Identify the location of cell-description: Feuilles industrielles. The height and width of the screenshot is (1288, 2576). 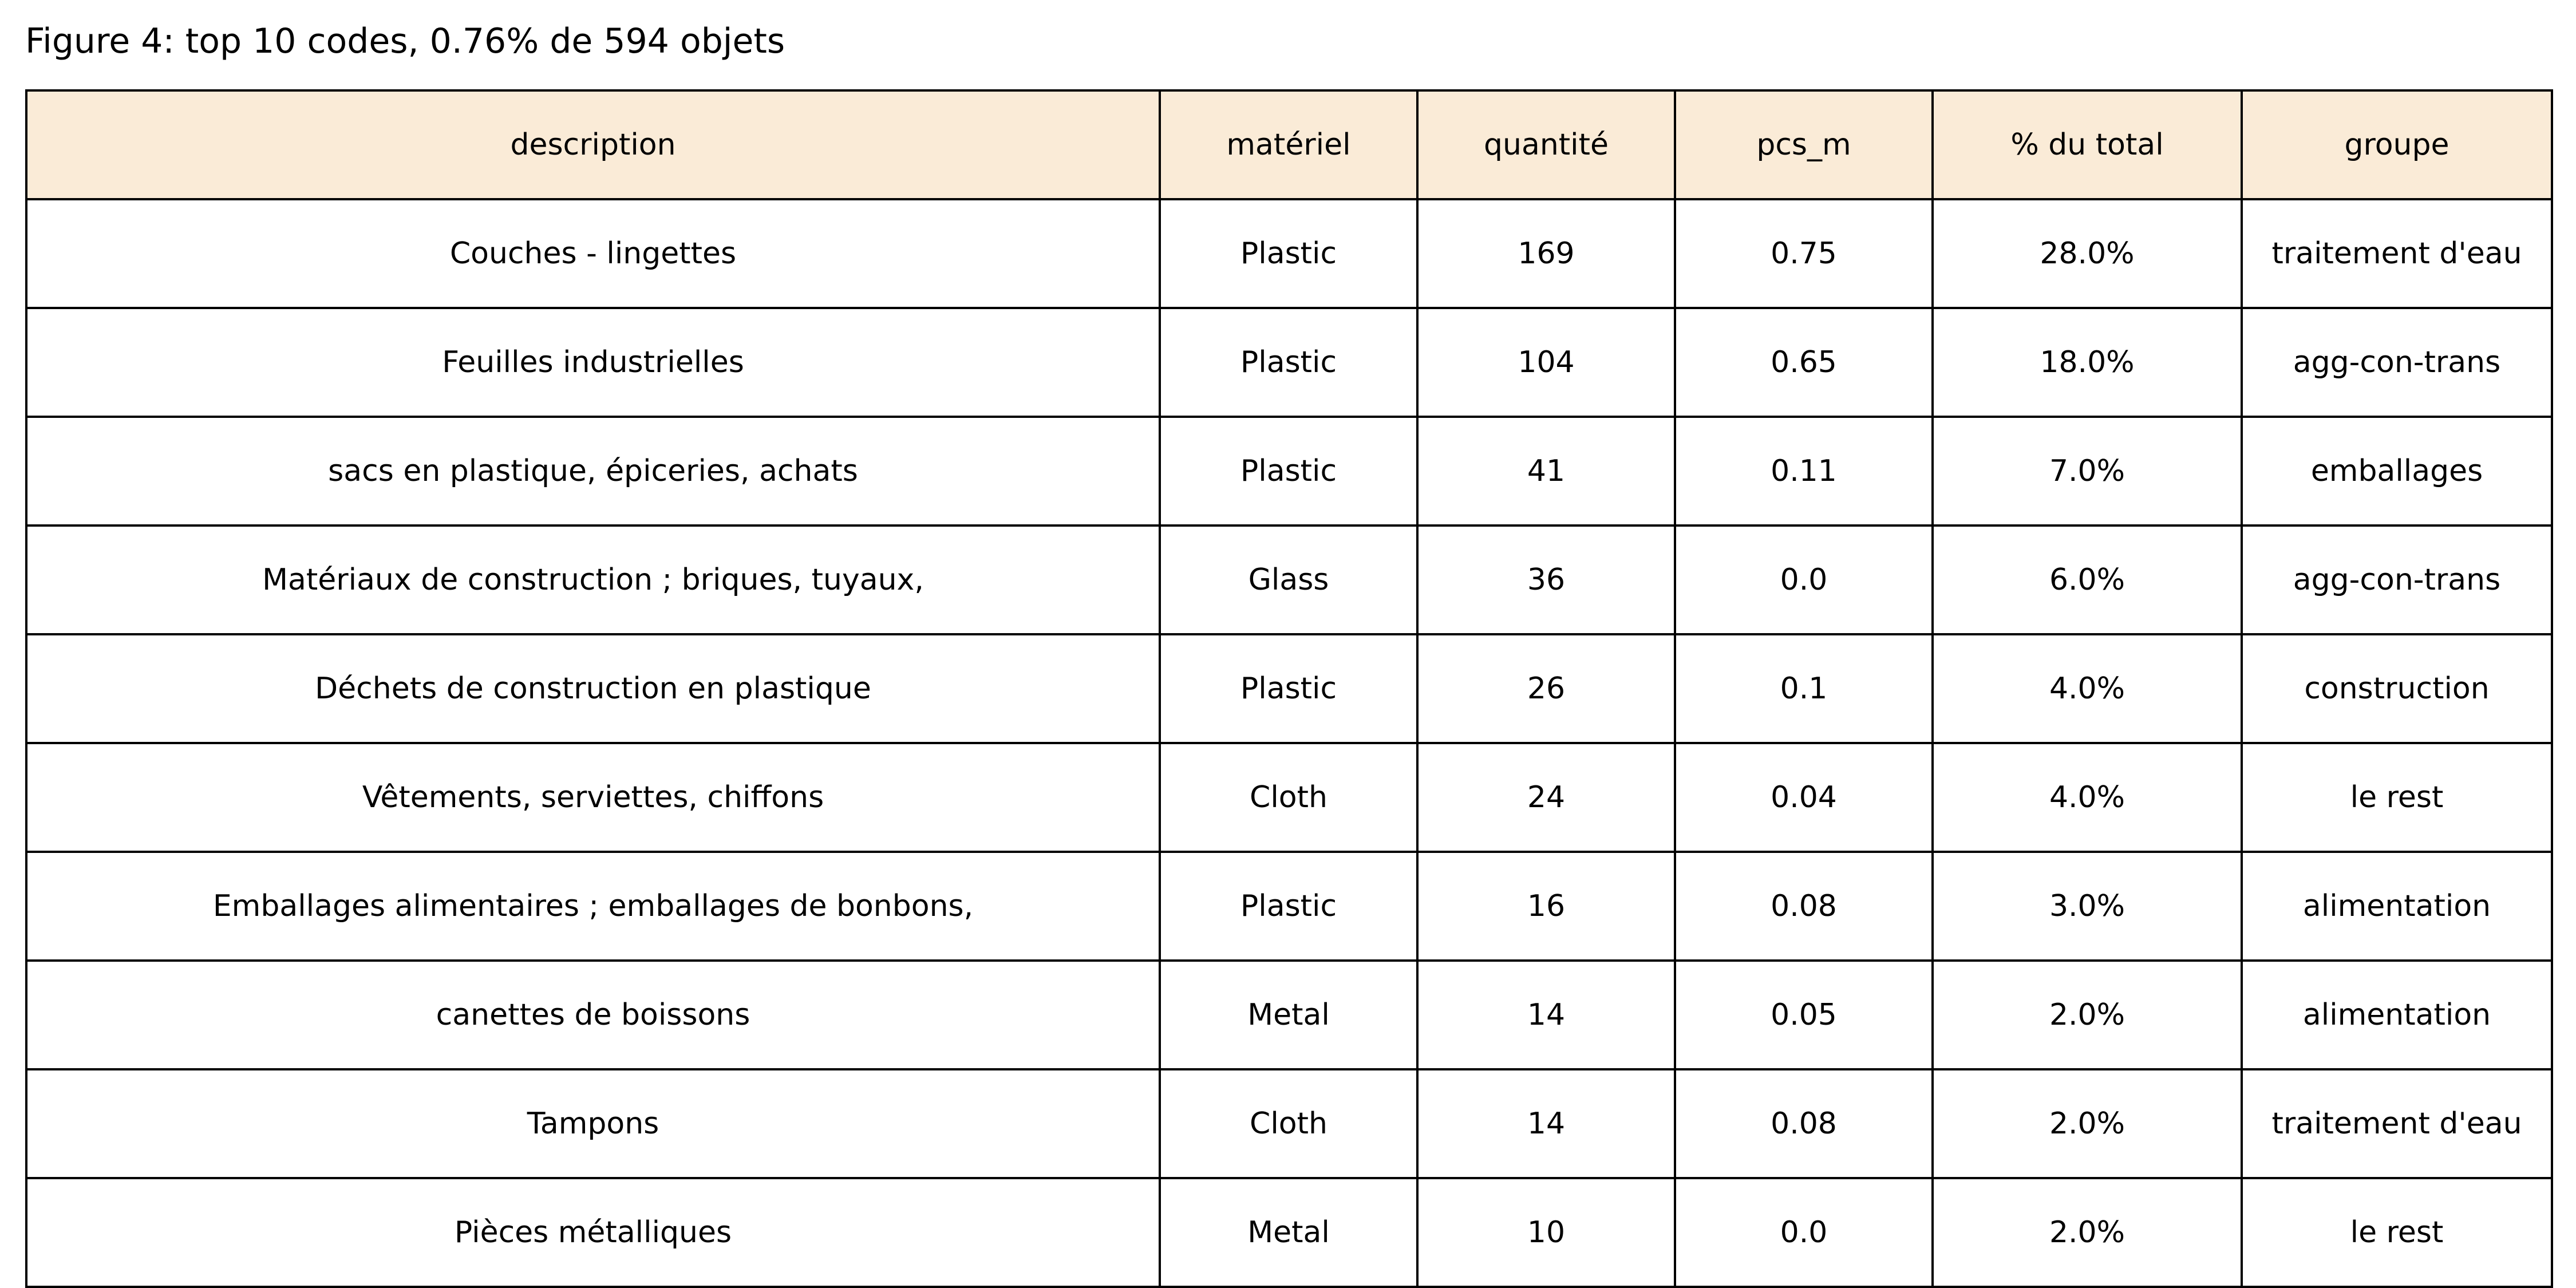
(593, 362).